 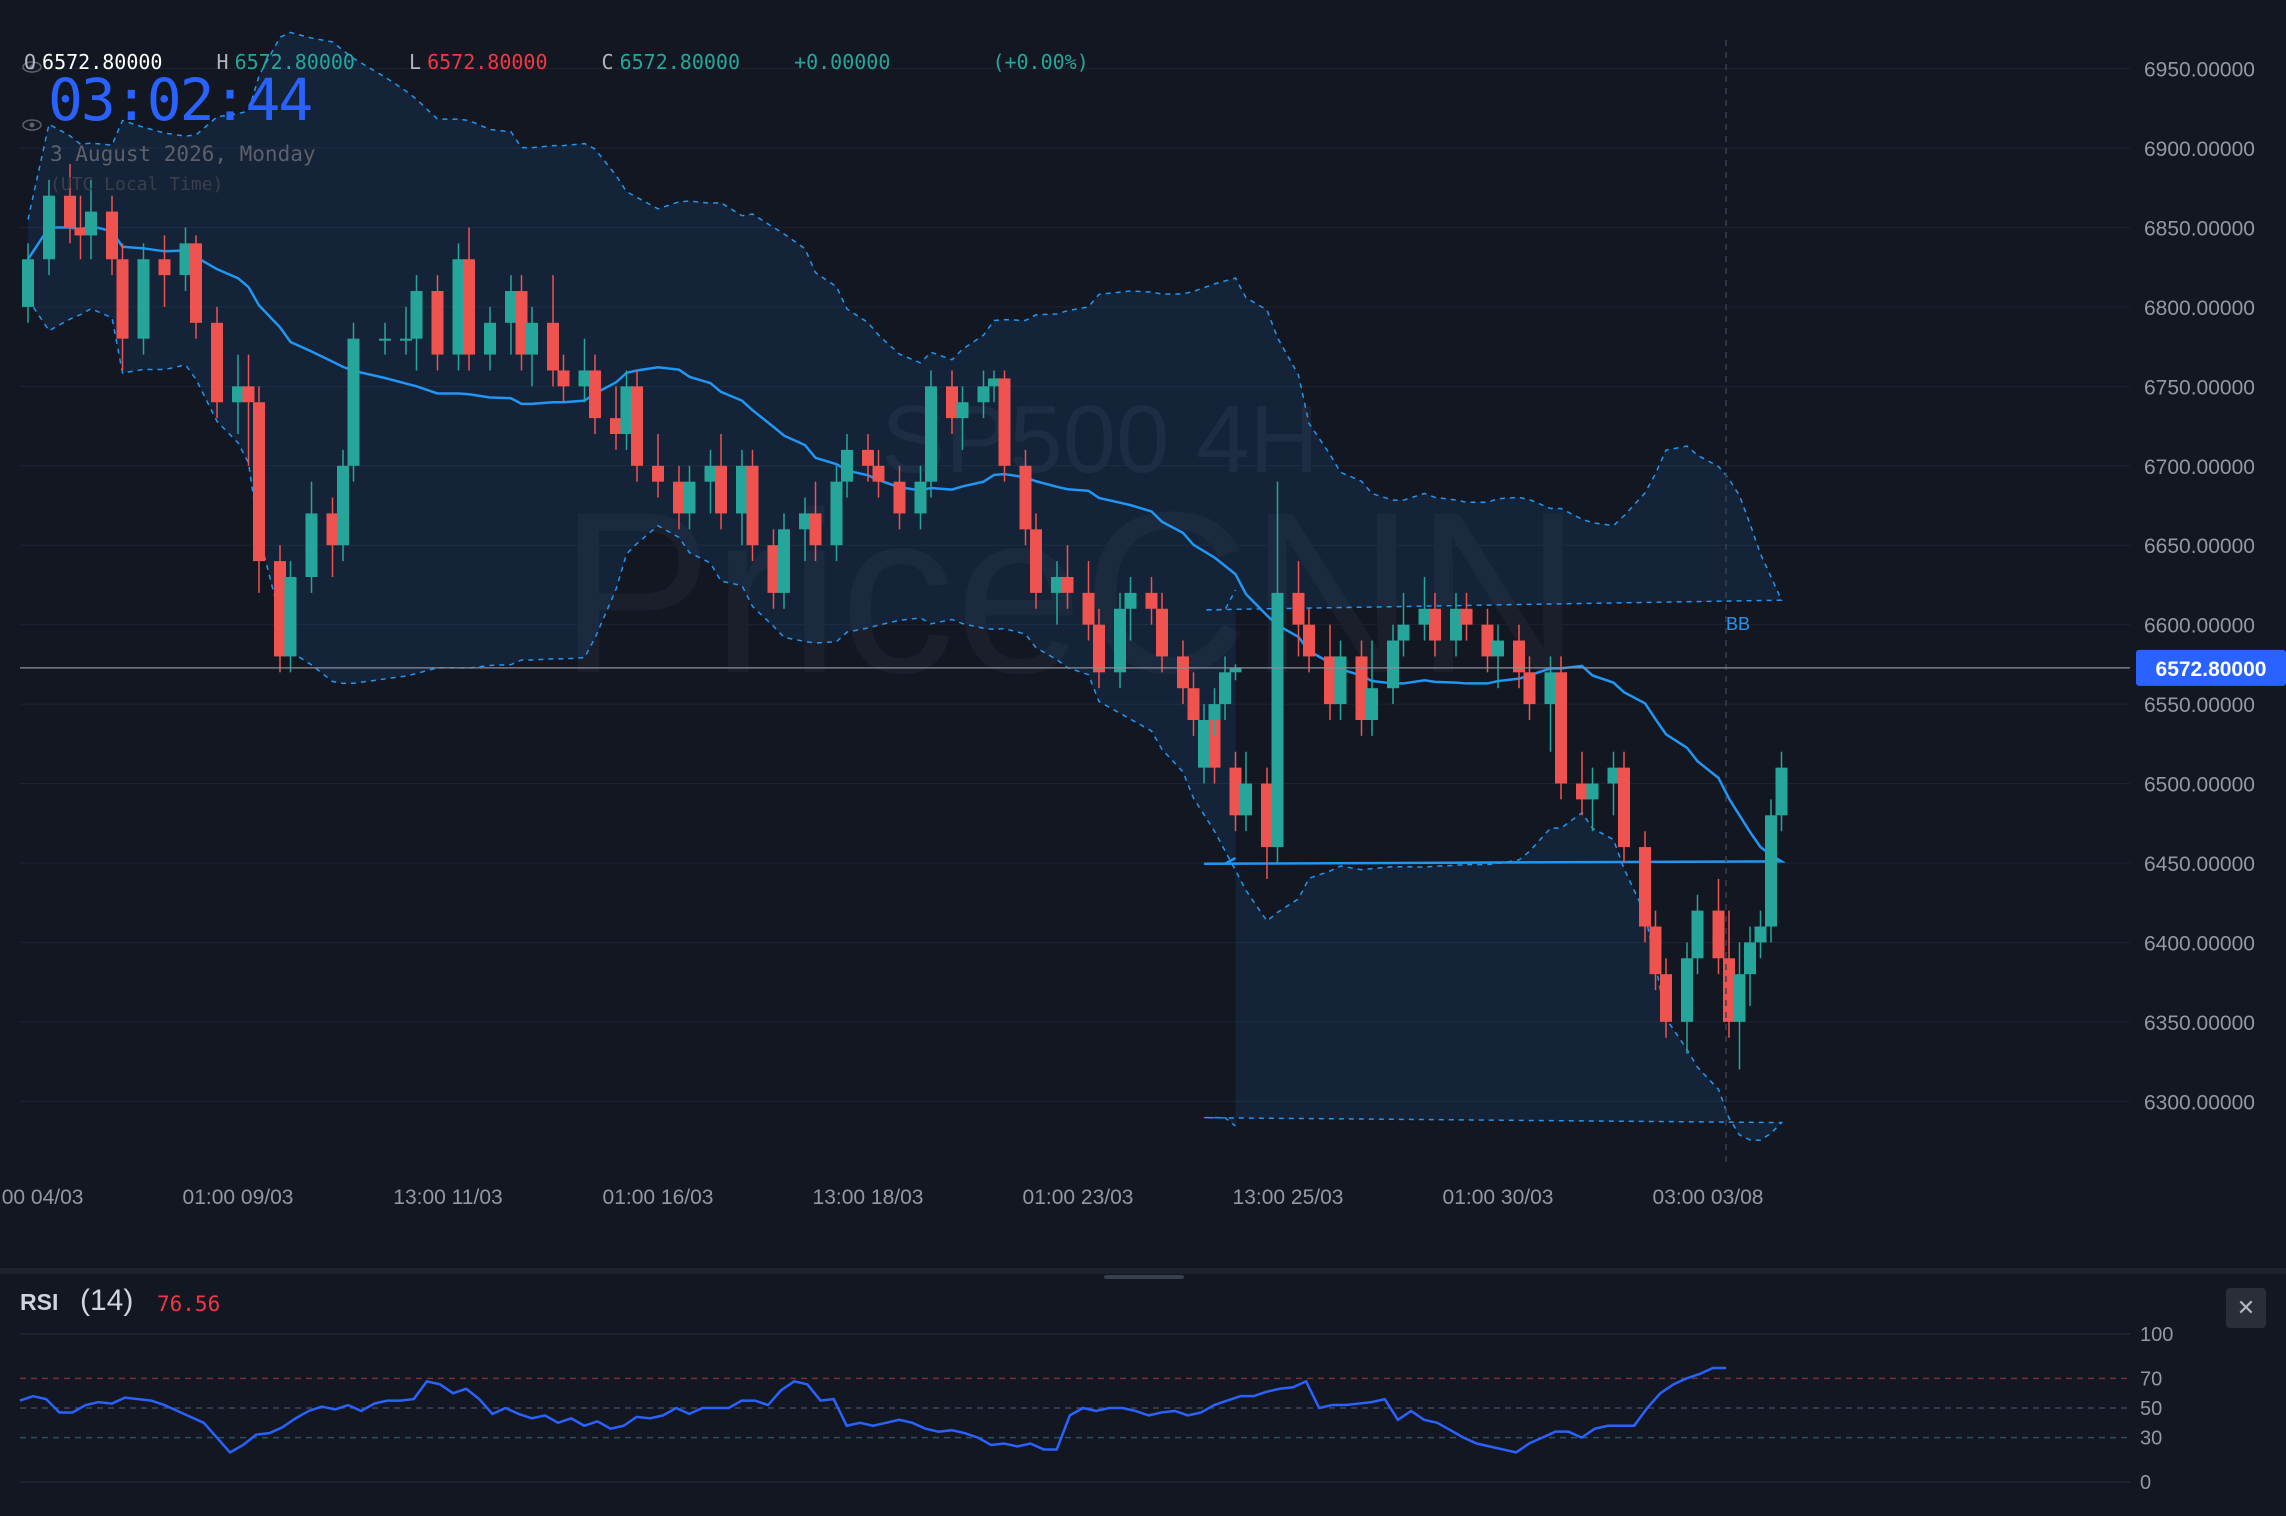 I want to click on rsi-tick-label: 100, so click(x=2156, y=1335).